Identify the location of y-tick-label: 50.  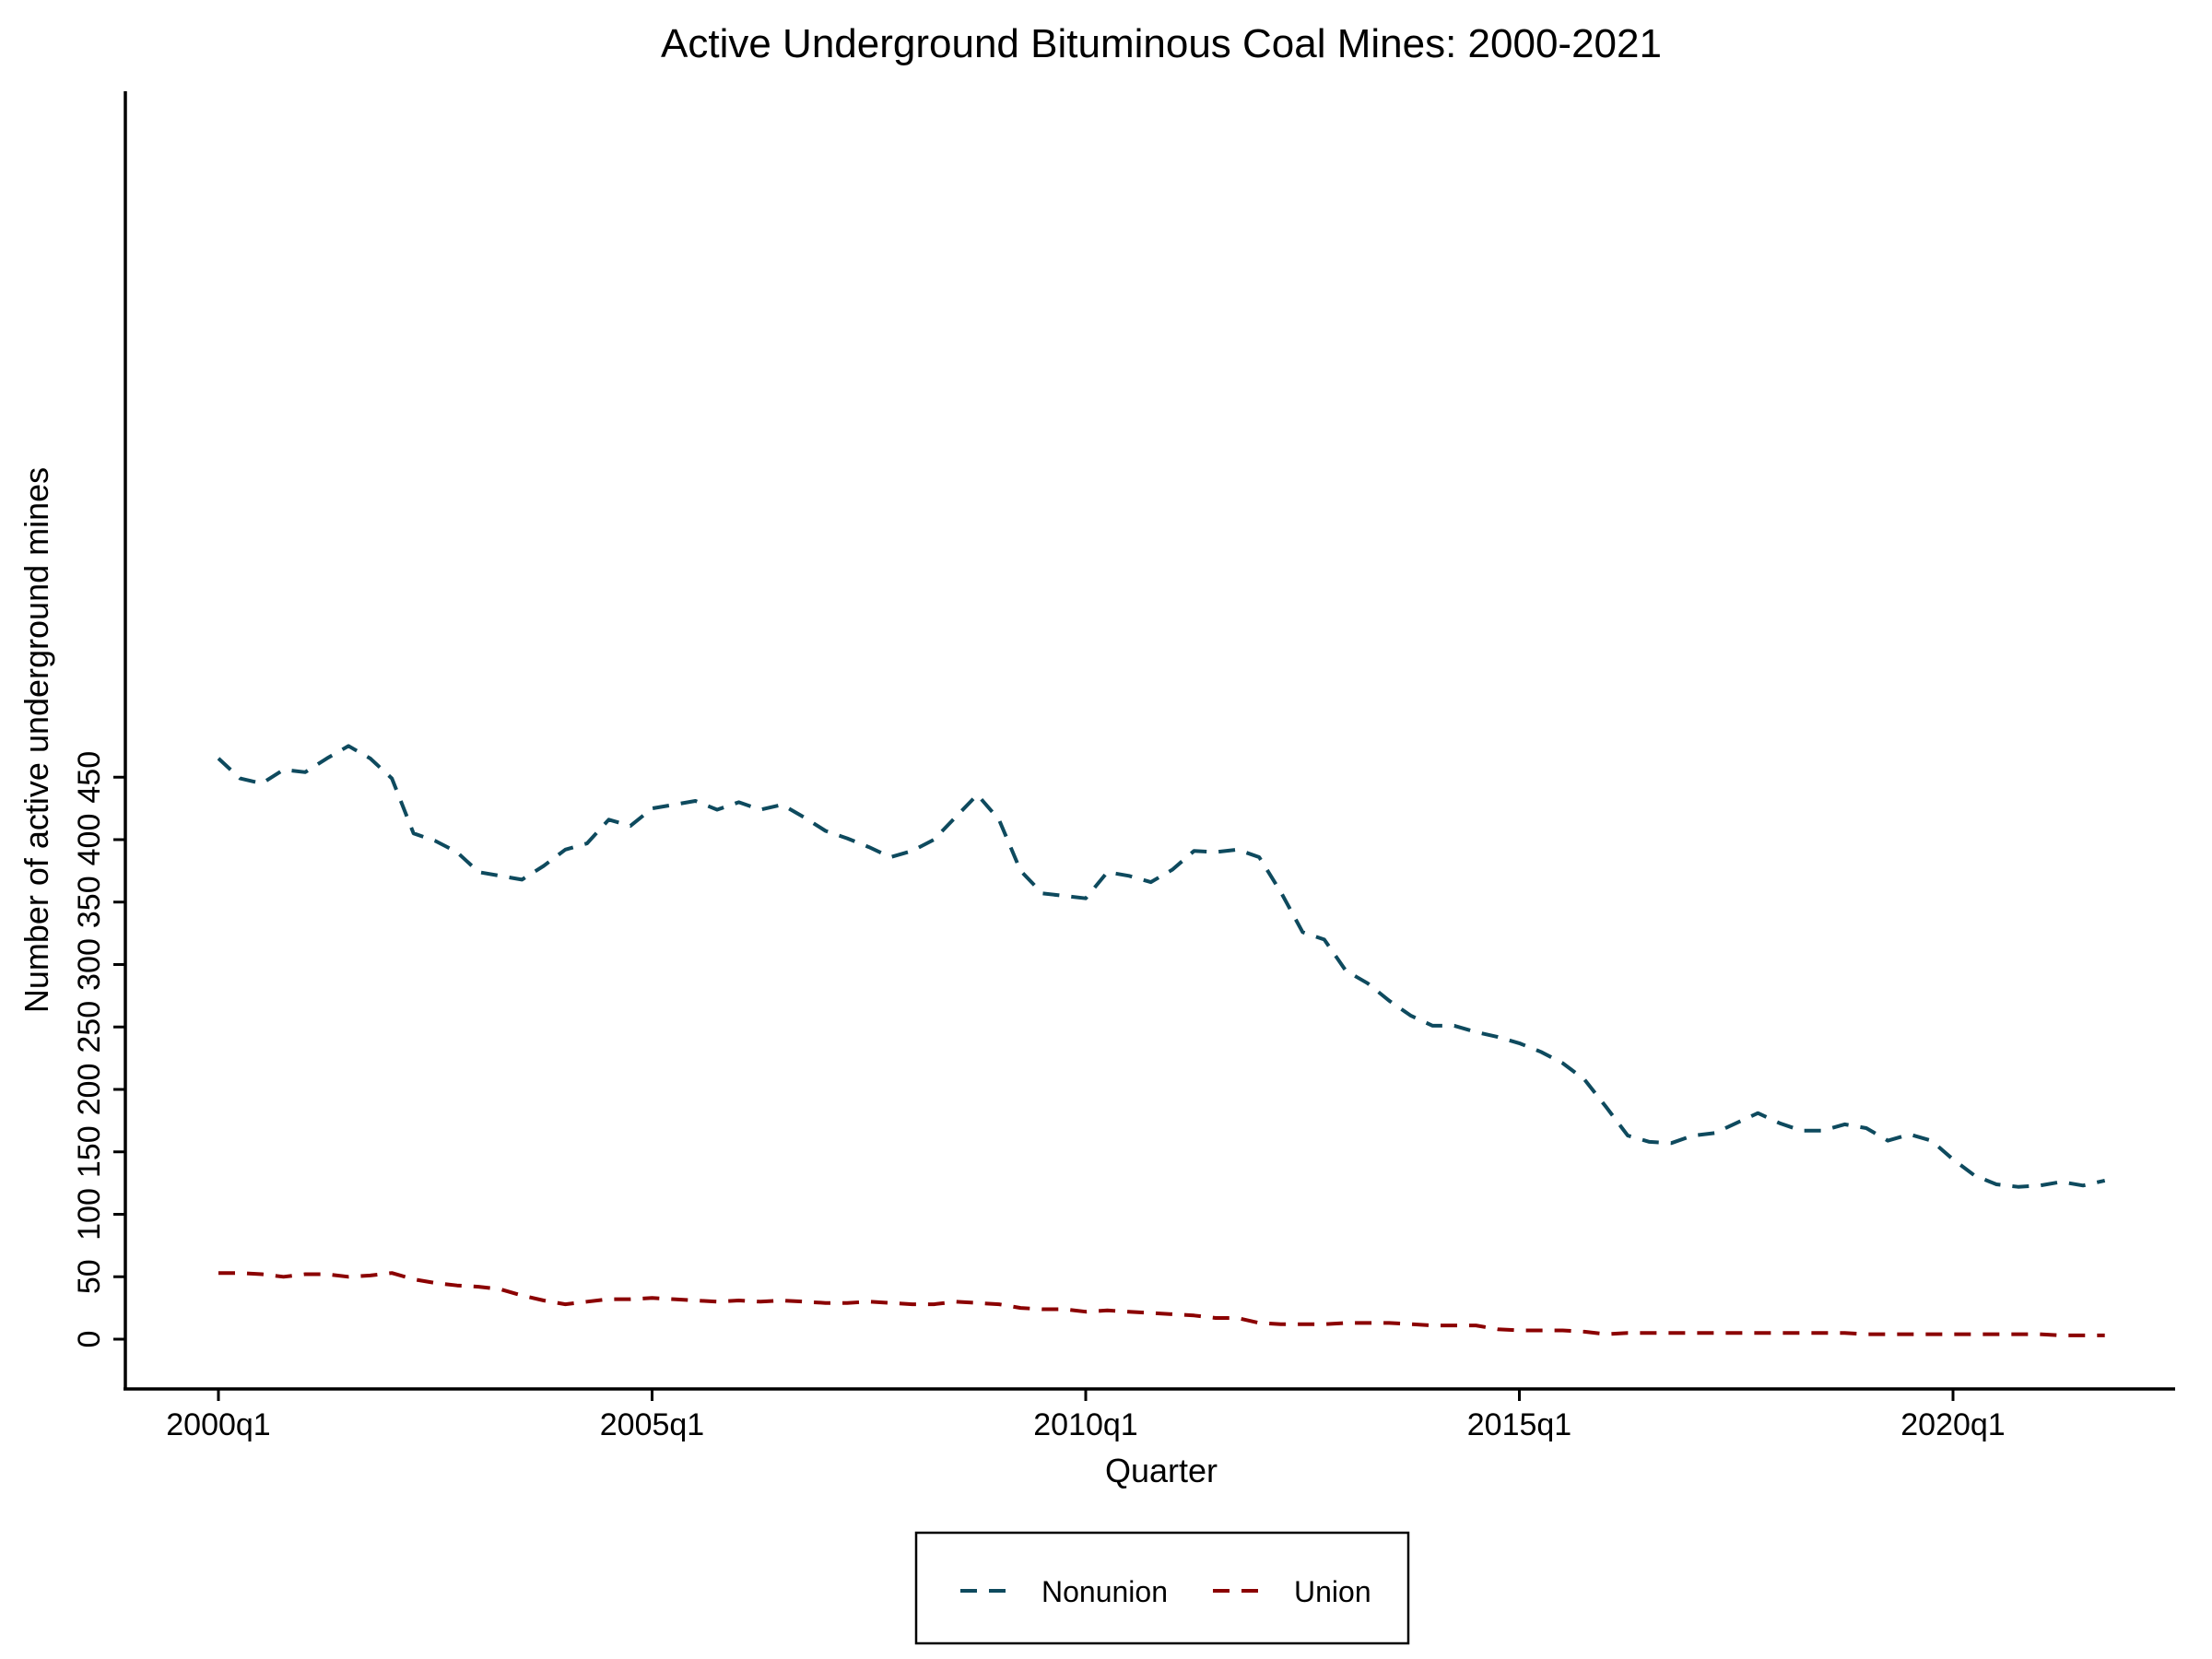
(89, 1276).